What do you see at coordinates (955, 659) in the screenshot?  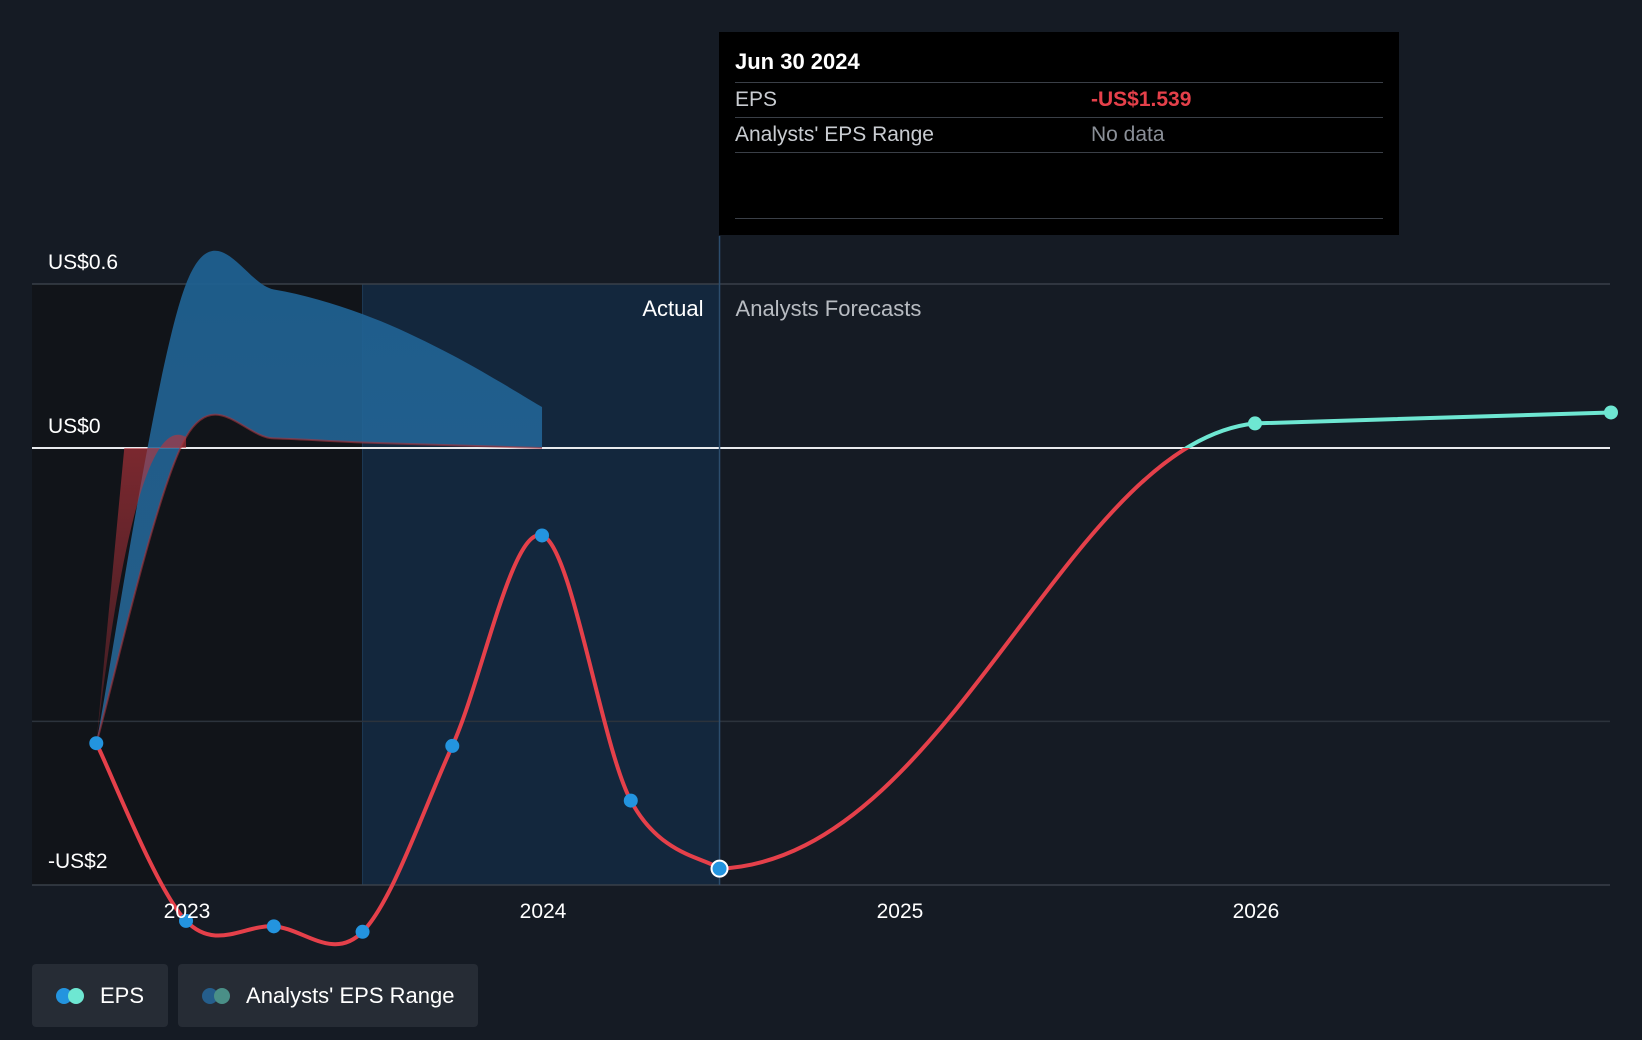 I see `eps-line-forecast-negative` at bounding box center [955, 659].